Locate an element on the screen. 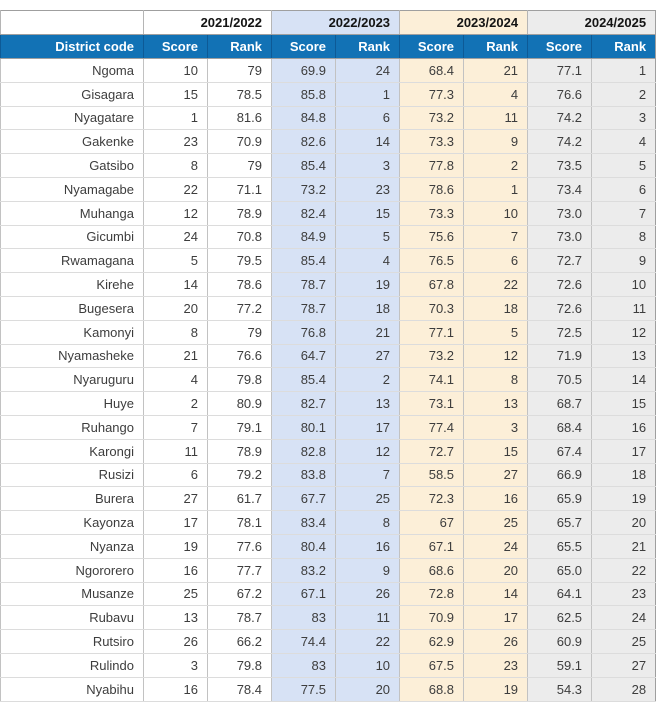  corner-cell is located at coordinates (72, 22).